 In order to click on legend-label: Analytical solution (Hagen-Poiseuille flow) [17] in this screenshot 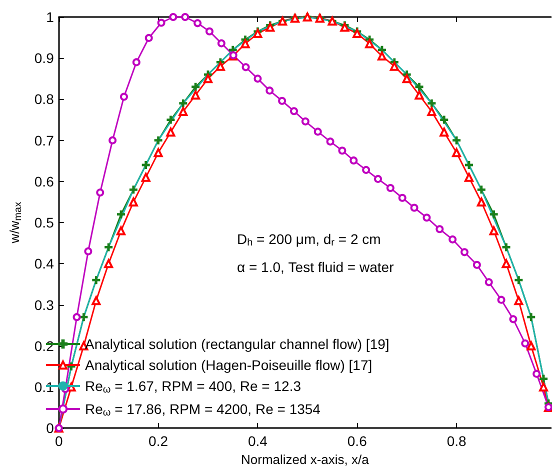, I will do `click(228, 365)`.